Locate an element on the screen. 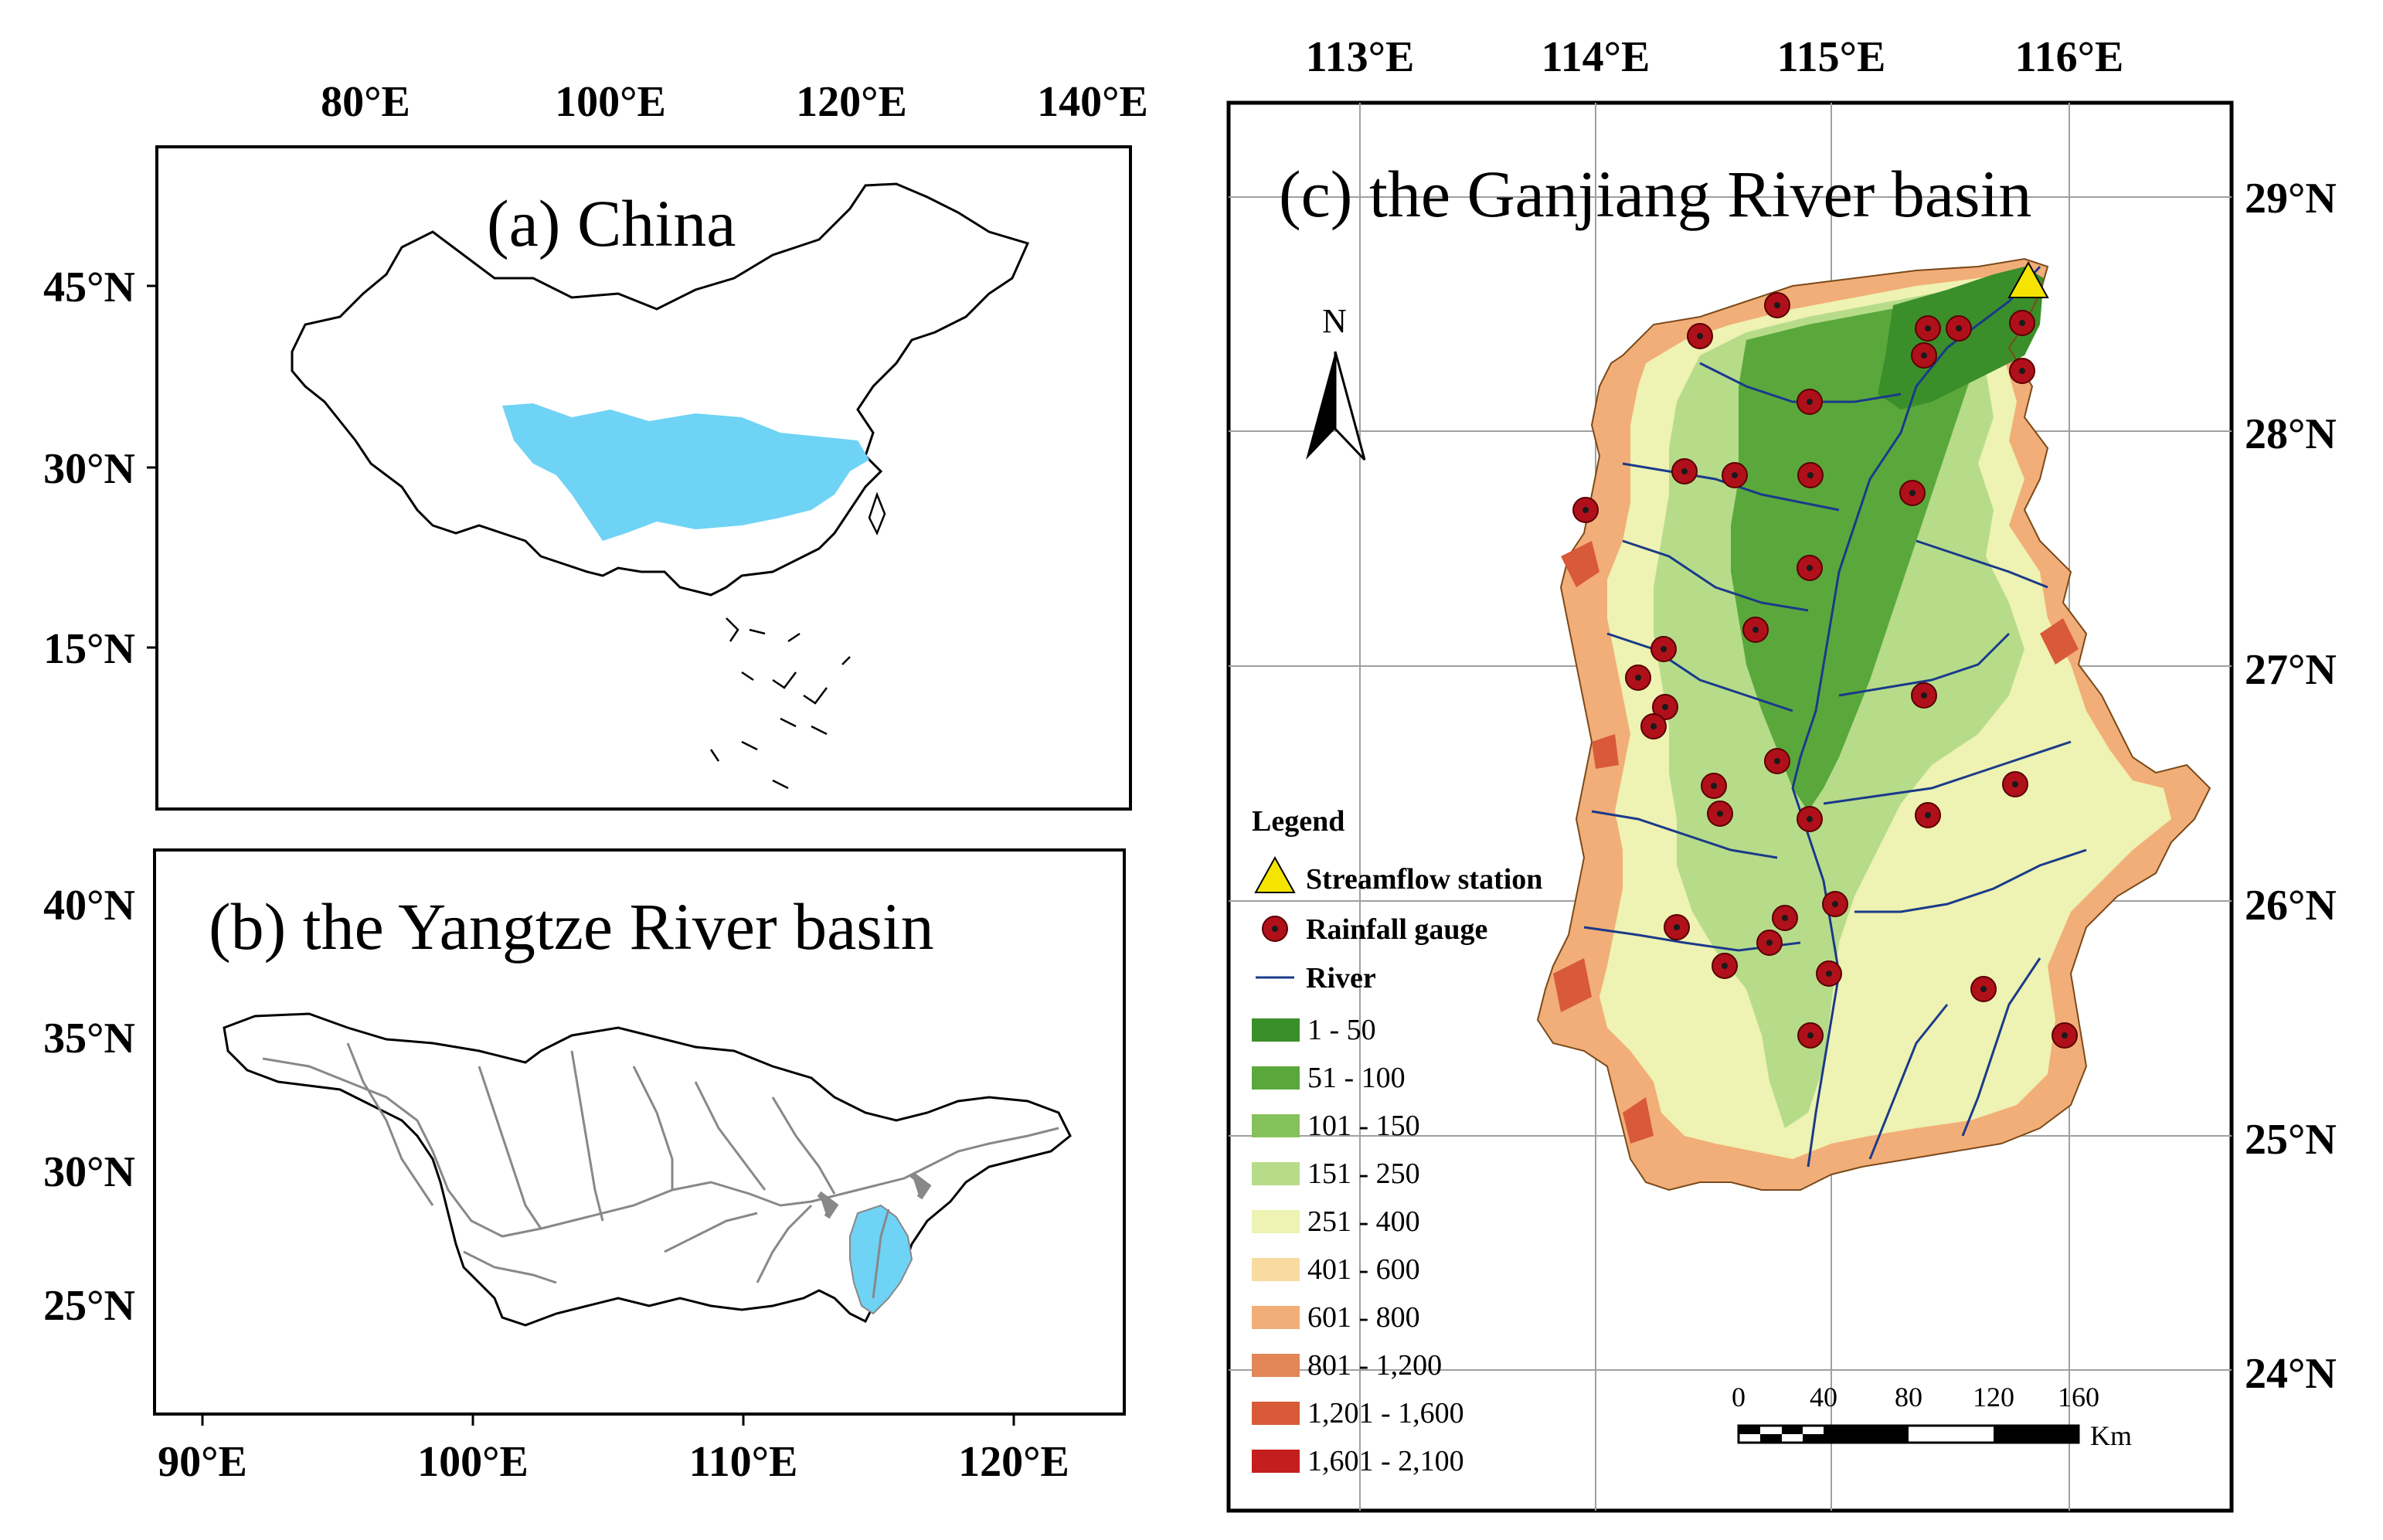  legend-class-label: 151 - 250 is located at coordinates (1364, 1174).